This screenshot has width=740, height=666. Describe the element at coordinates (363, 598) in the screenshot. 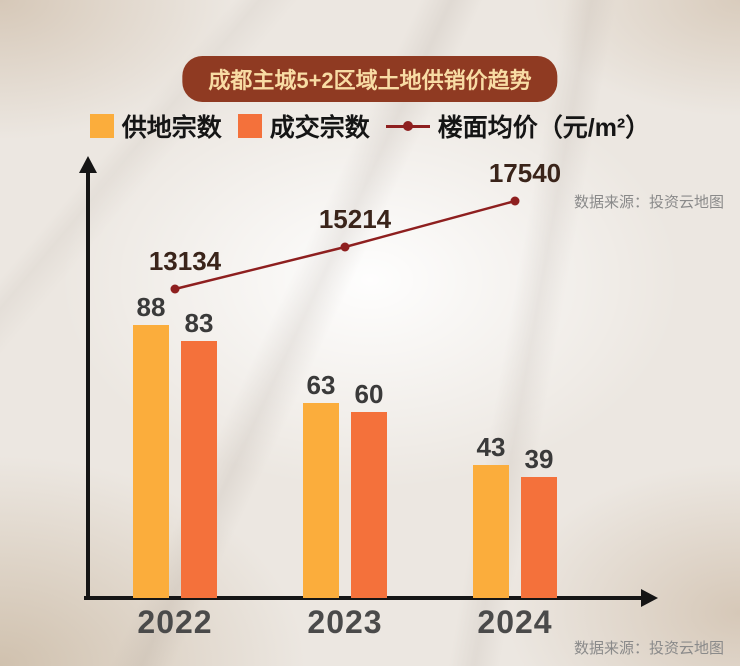

I see `x-axis` at that location.